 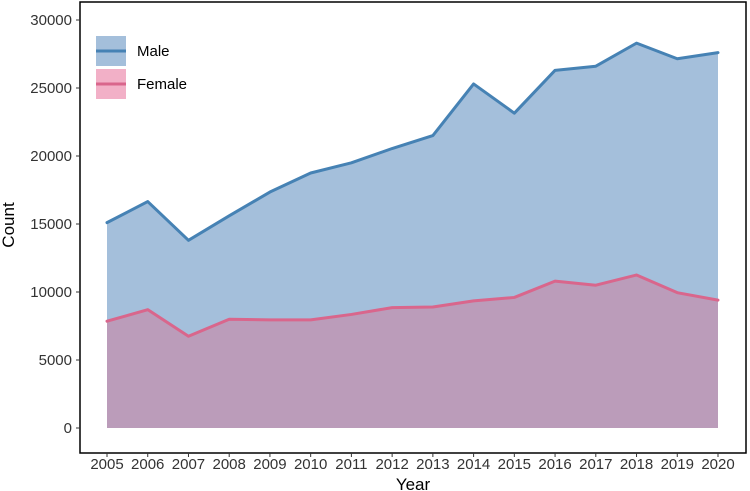 What do you see at coordinates (432, 464) in the screenshot?
I see `x-tick-label: 2013` at bounding box center [432, 464].